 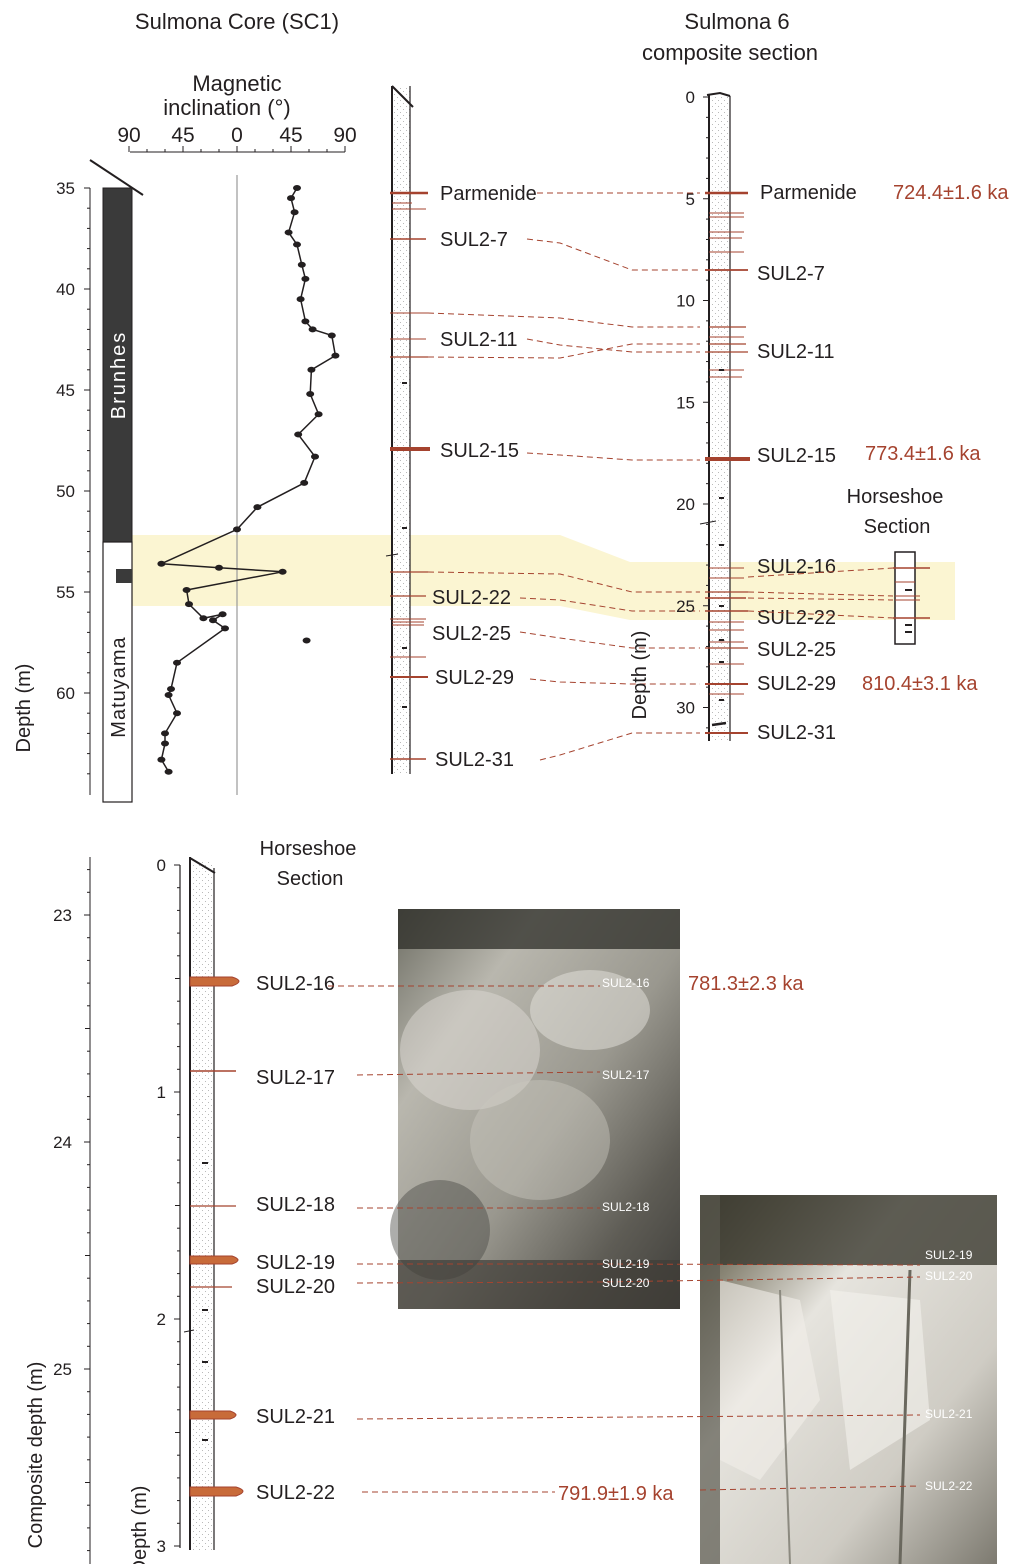 What do you see at coordinates (65, 592) in the screenshot?
I see `sc1-depth-tick-label: 55` at bounding box center [65, 592].